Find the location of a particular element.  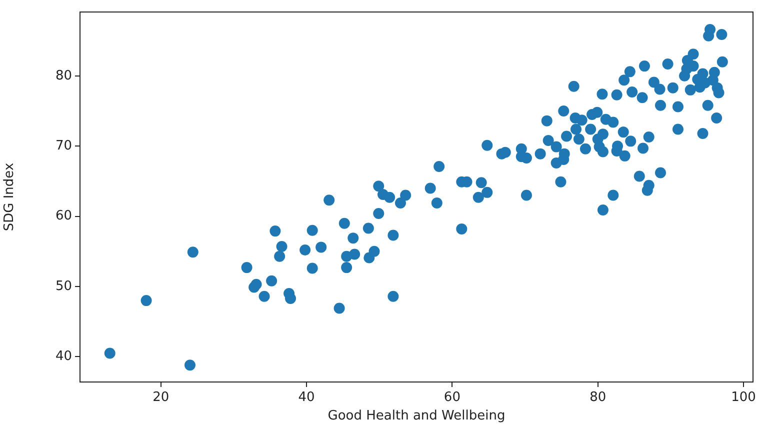

x-axis-title: Good Health and Wellbeing is located at coordinates (417, 416).